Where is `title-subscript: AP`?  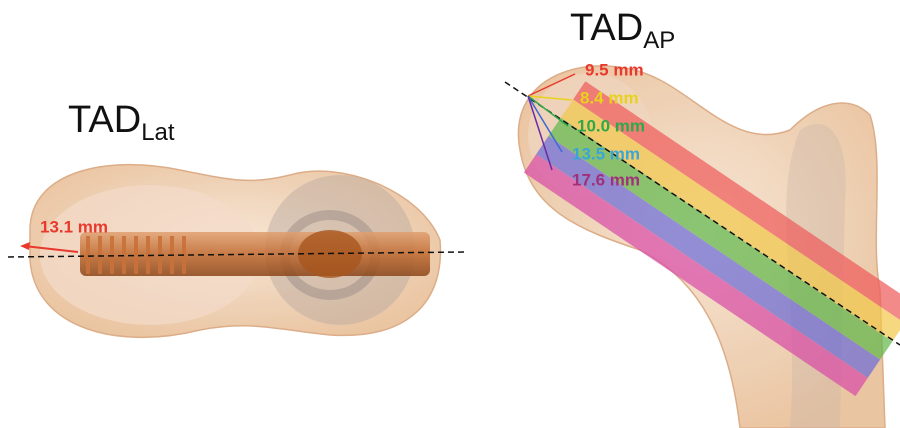
title-subscript: AP is located at coordinates (659, 40).